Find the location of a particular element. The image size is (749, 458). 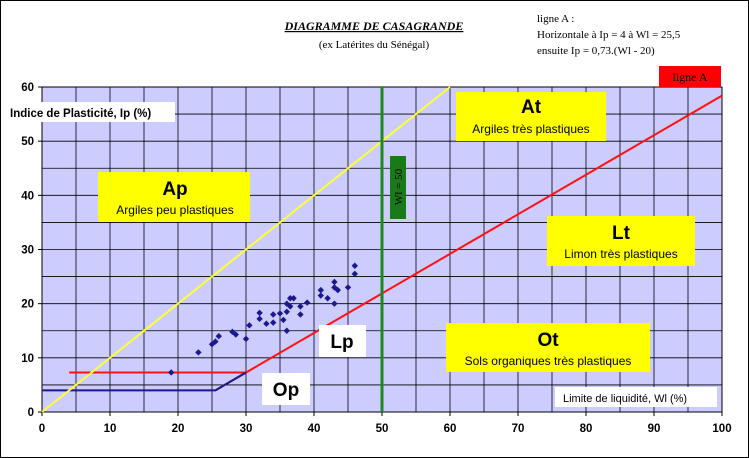

x-tick-label: 80 is located at coordinates (586, 429).